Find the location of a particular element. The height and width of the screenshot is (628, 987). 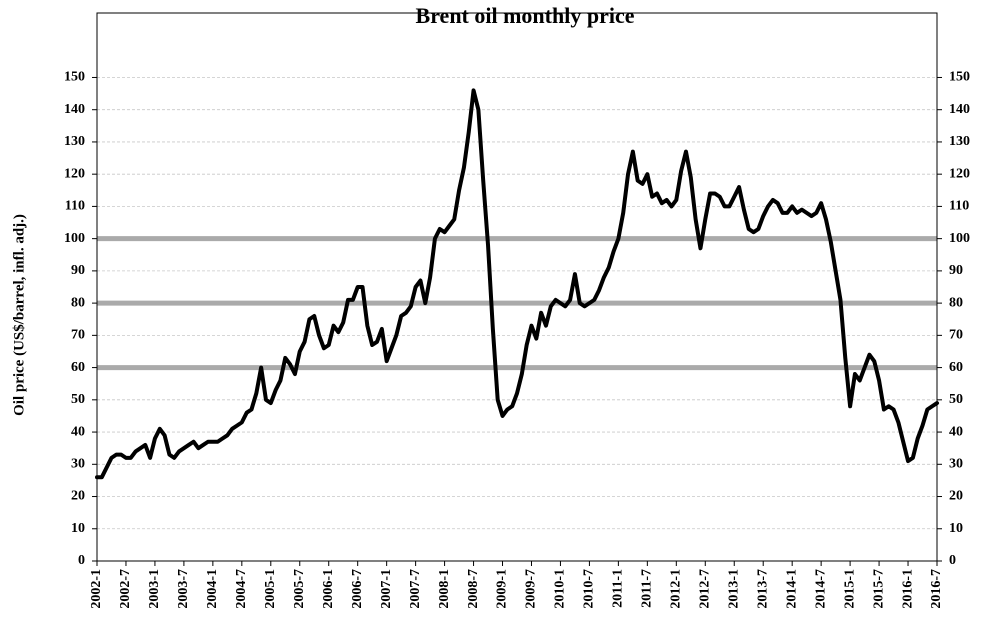

x-tick-label: 2010-1 is located at coordinates (560, 589).